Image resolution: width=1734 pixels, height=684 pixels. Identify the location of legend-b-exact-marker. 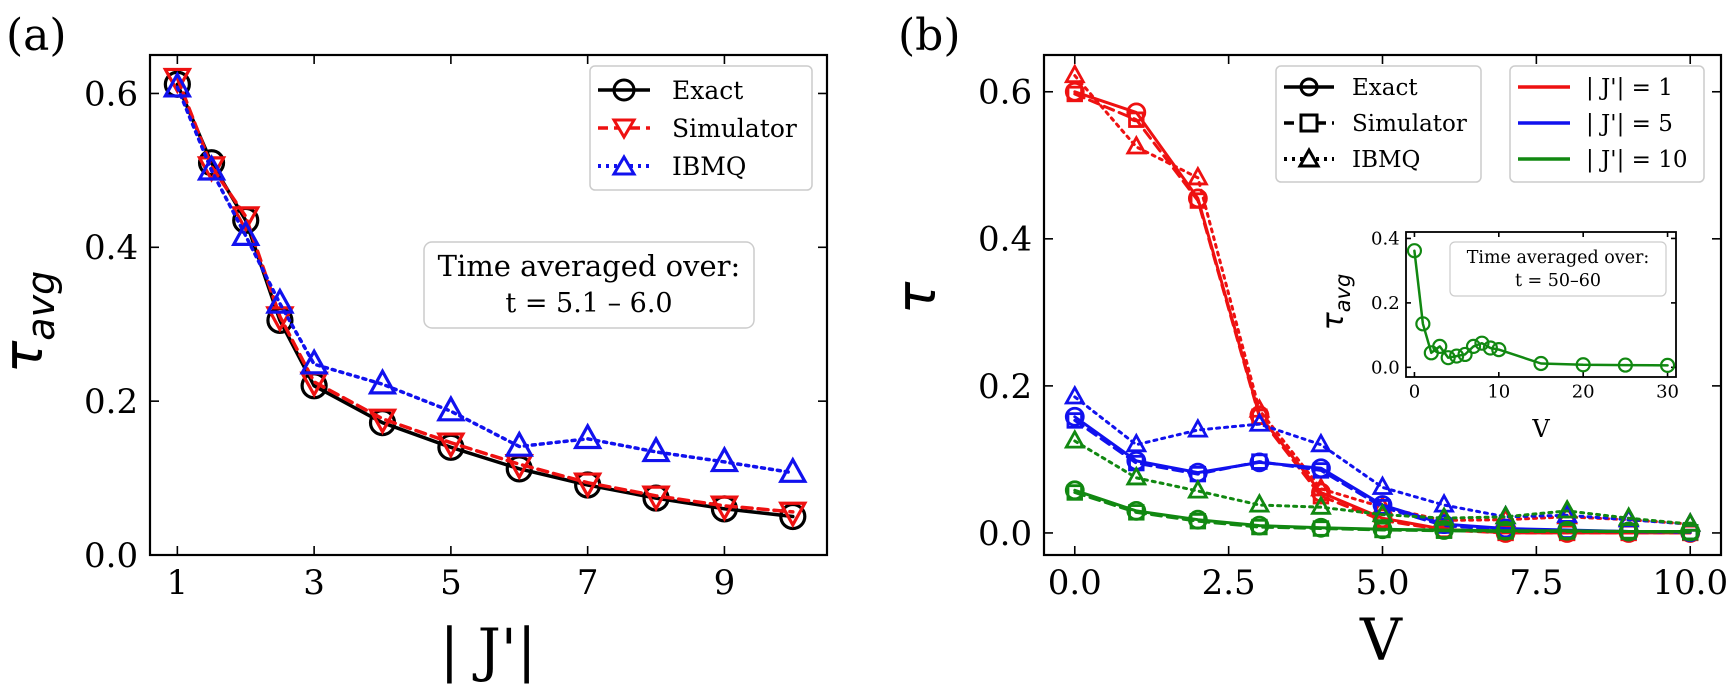
(1309, 87).